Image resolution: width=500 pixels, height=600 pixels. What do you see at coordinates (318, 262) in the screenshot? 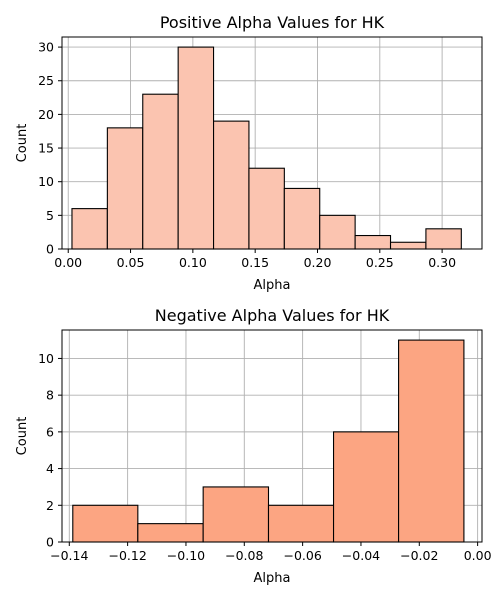
I see `x-tick-label: 0.20` at bounding box center [318, 262].